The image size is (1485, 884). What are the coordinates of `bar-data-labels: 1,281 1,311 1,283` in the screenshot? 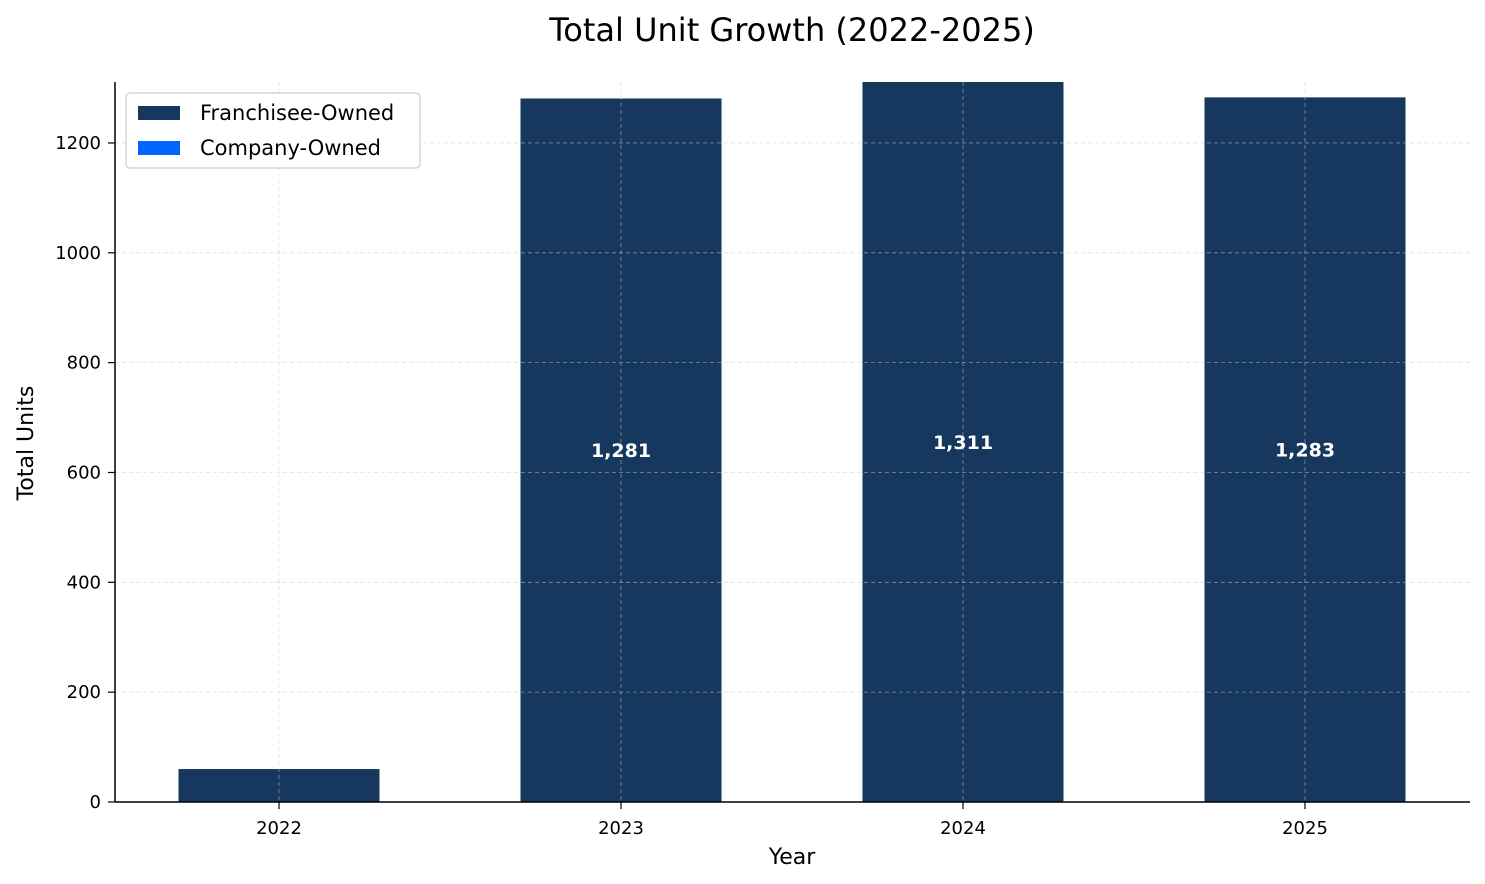 It's located at (963, 447).